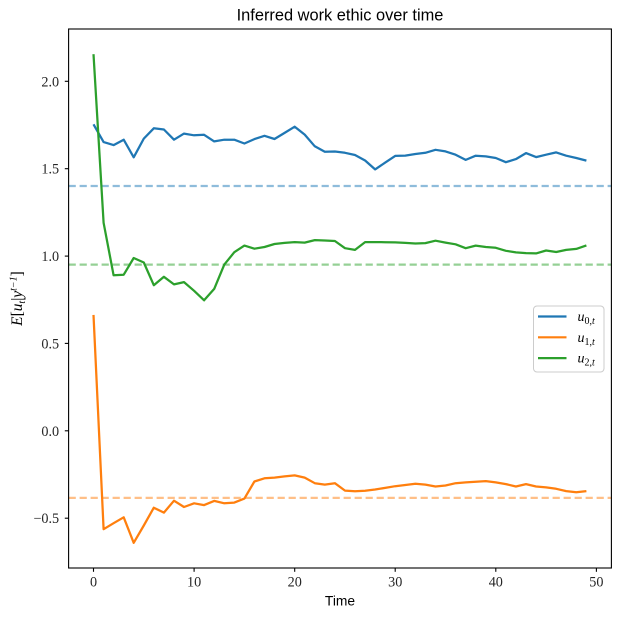  I want to click on svg-text: u0,t, so click(587, 318).